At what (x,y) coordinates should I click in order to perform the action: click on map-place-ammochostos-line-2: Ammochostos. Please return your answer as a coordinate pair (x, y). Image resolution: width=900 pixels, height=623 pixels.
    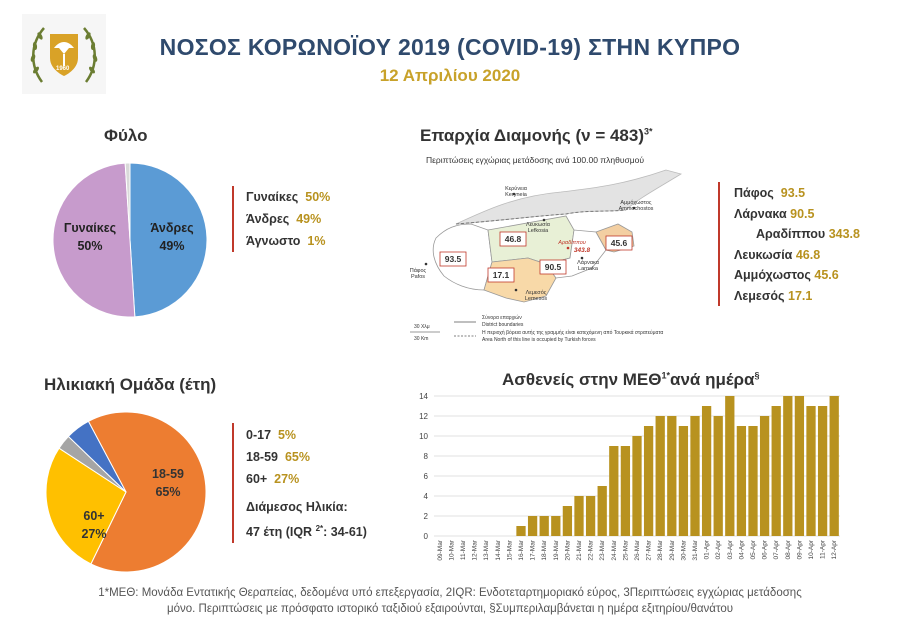
    Looking at the image, I should click on (636, 209).